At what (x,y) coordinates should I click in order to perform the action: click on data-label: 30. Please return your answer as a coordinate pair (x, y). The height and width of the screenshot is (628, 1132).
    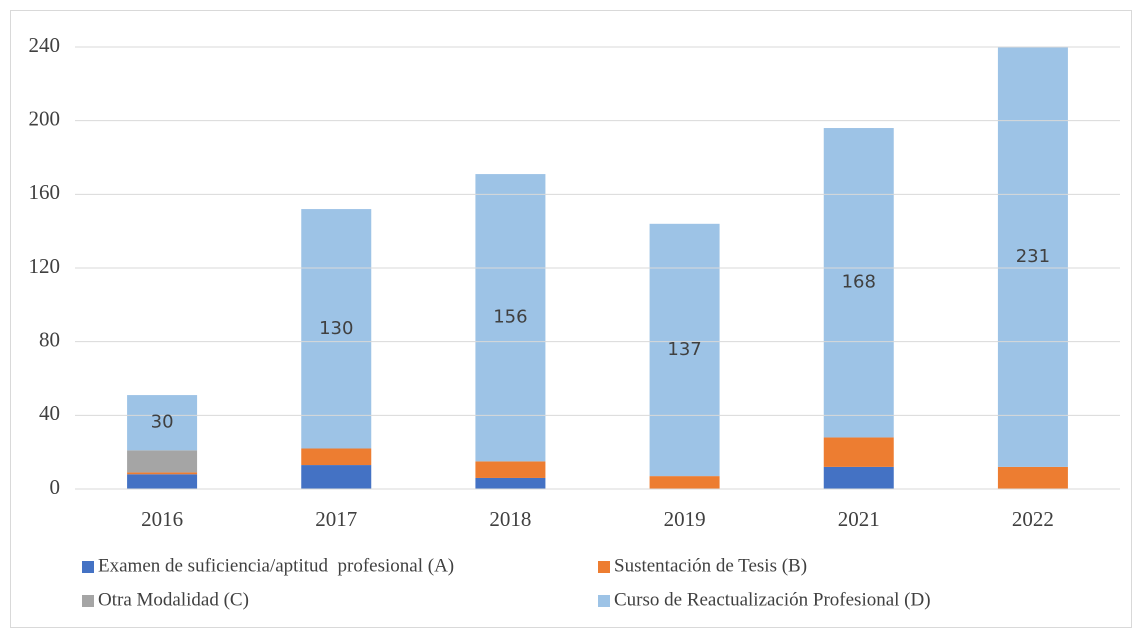
    Looking at the image, I should click on (162, 422).